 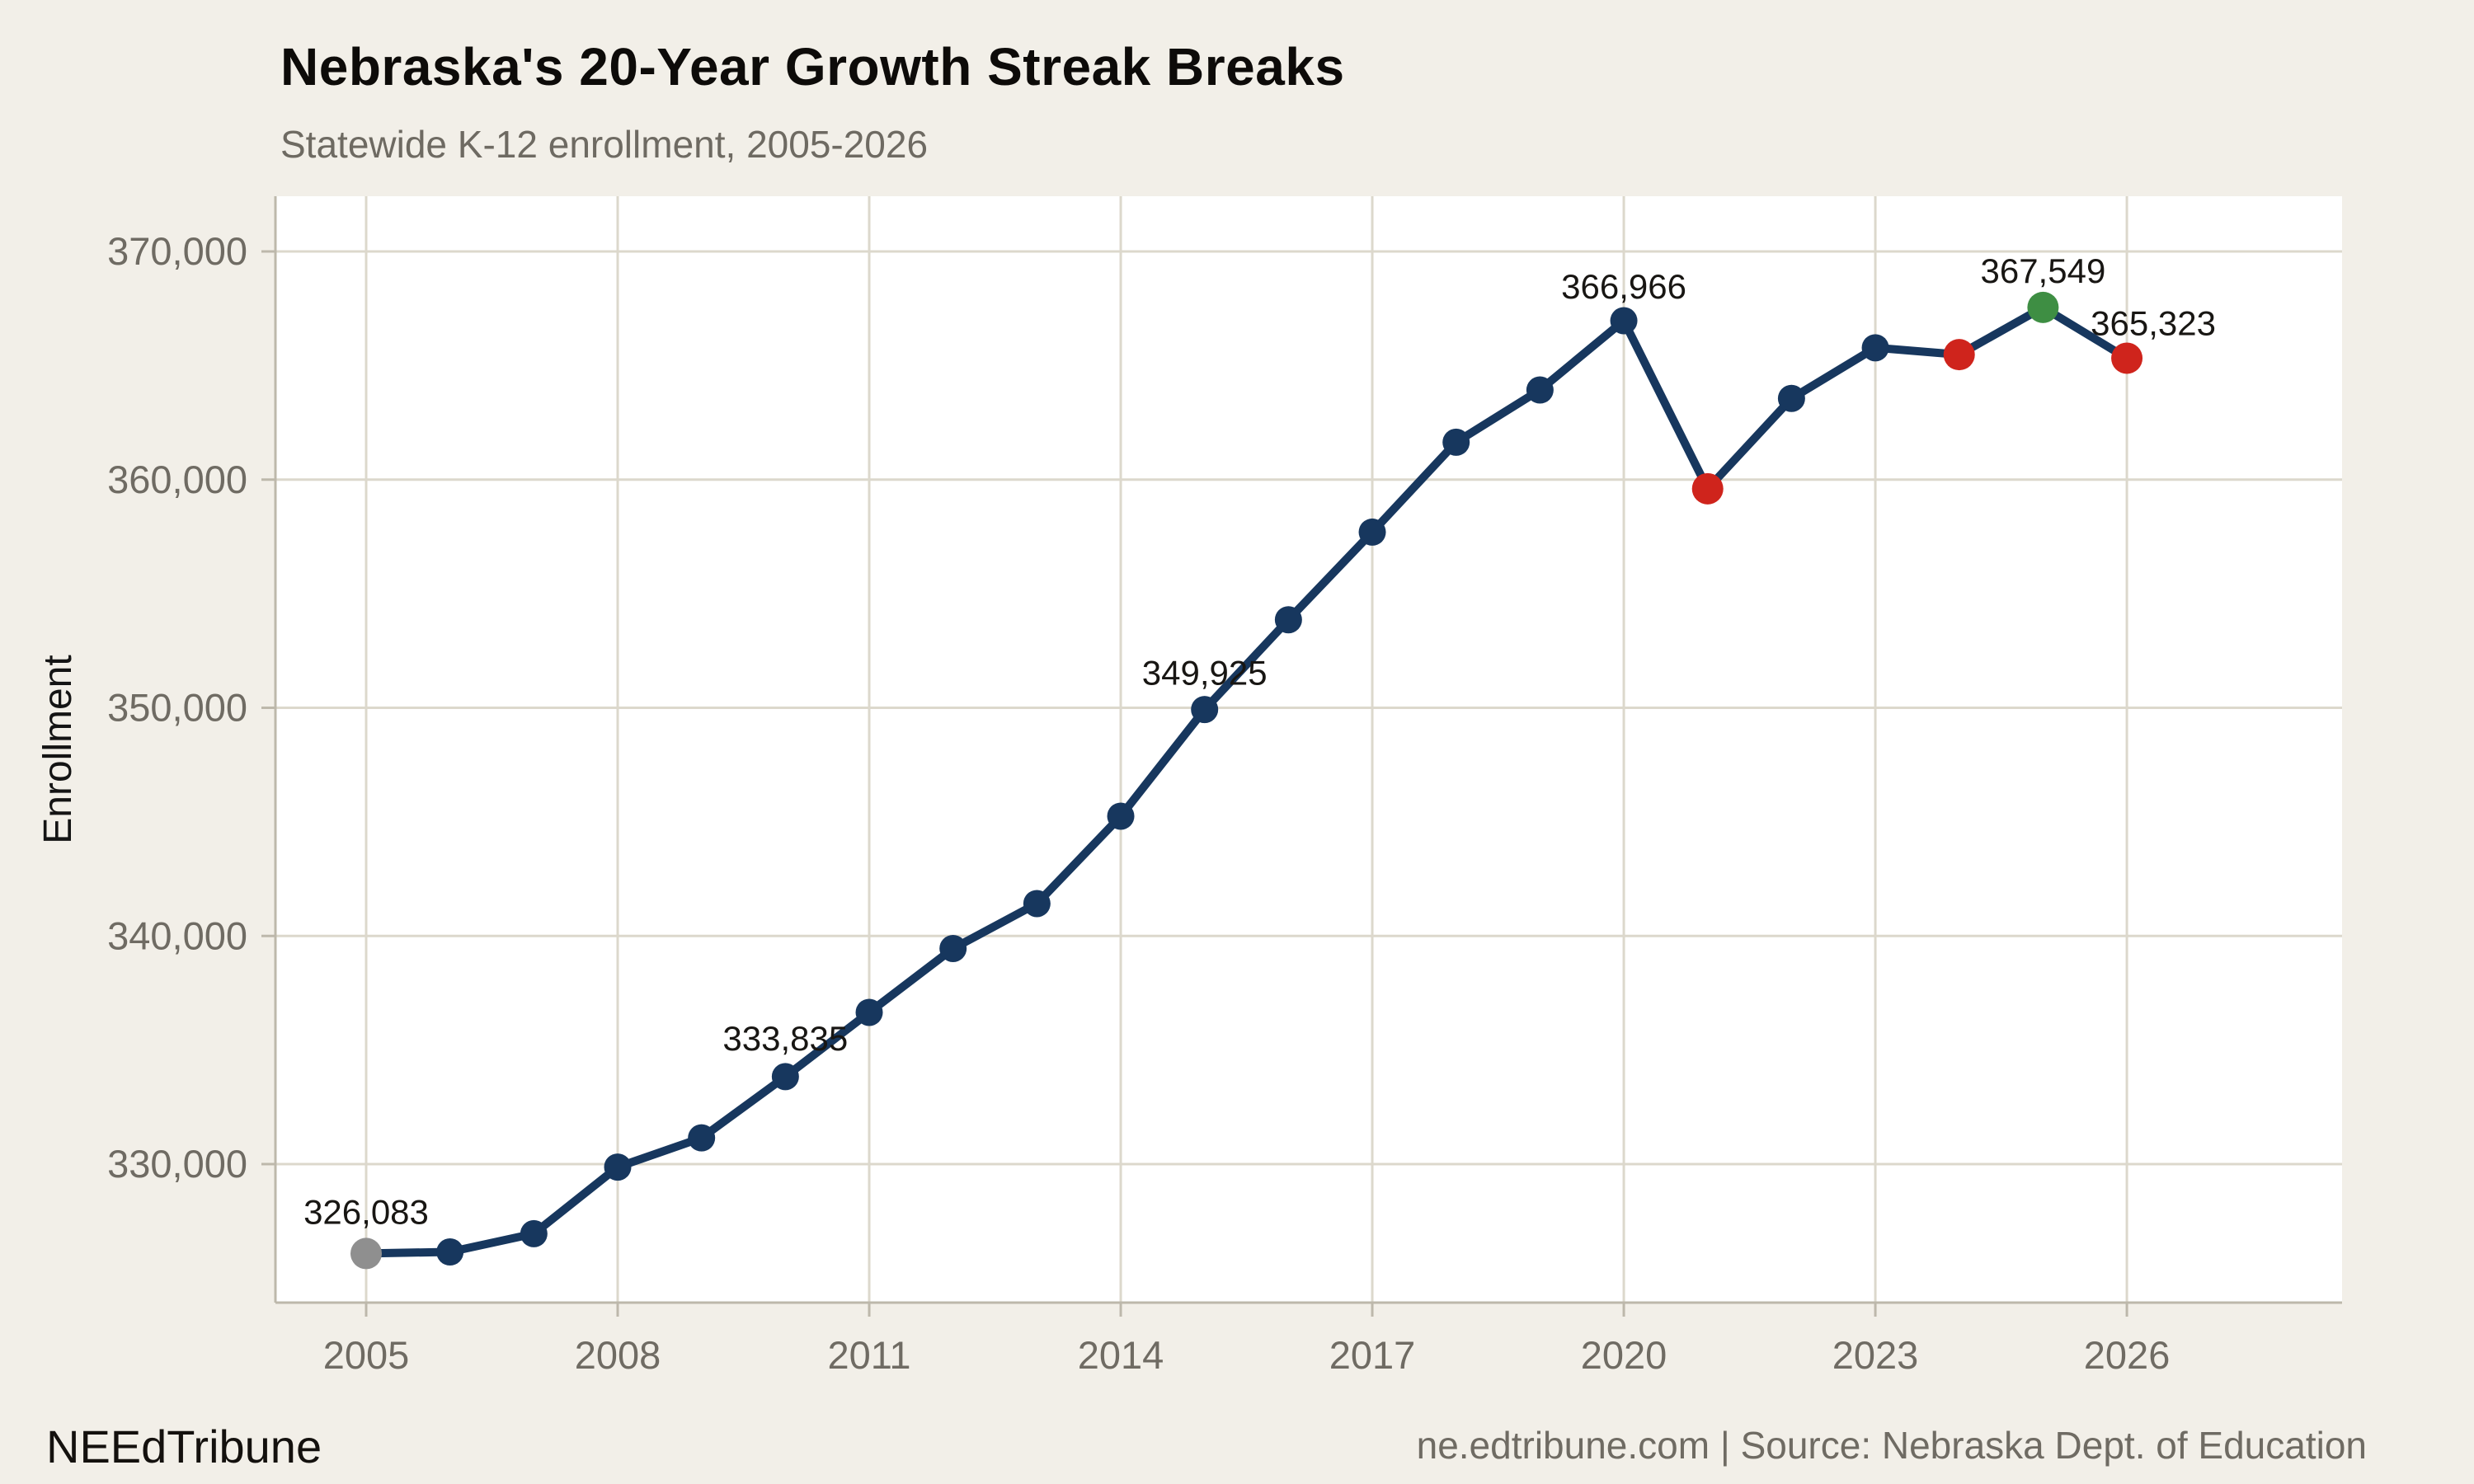 What do you see at coordinates (702, 1138) in the screenshot?
I see `data-point-2009` at bounding box center [702, 1138].